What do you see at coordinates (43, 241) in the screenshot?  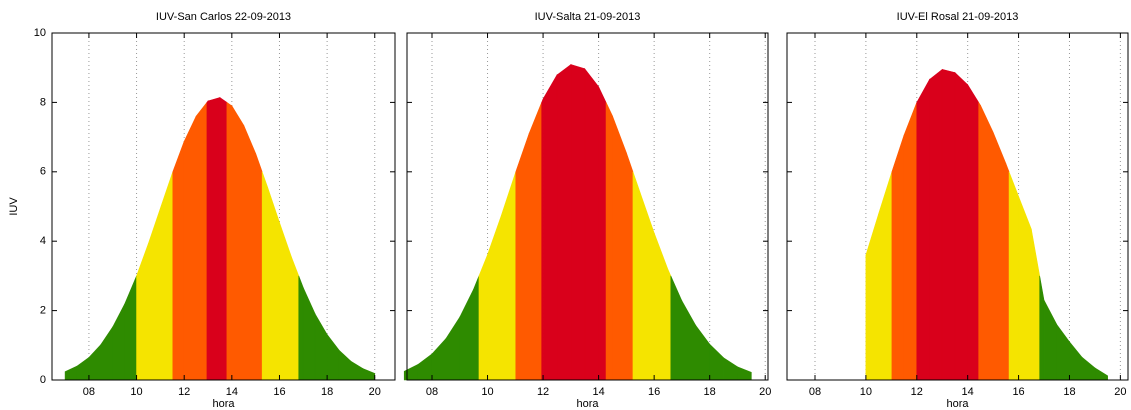 I see `y-tick-label: 4` at bounding box center [43, 241].